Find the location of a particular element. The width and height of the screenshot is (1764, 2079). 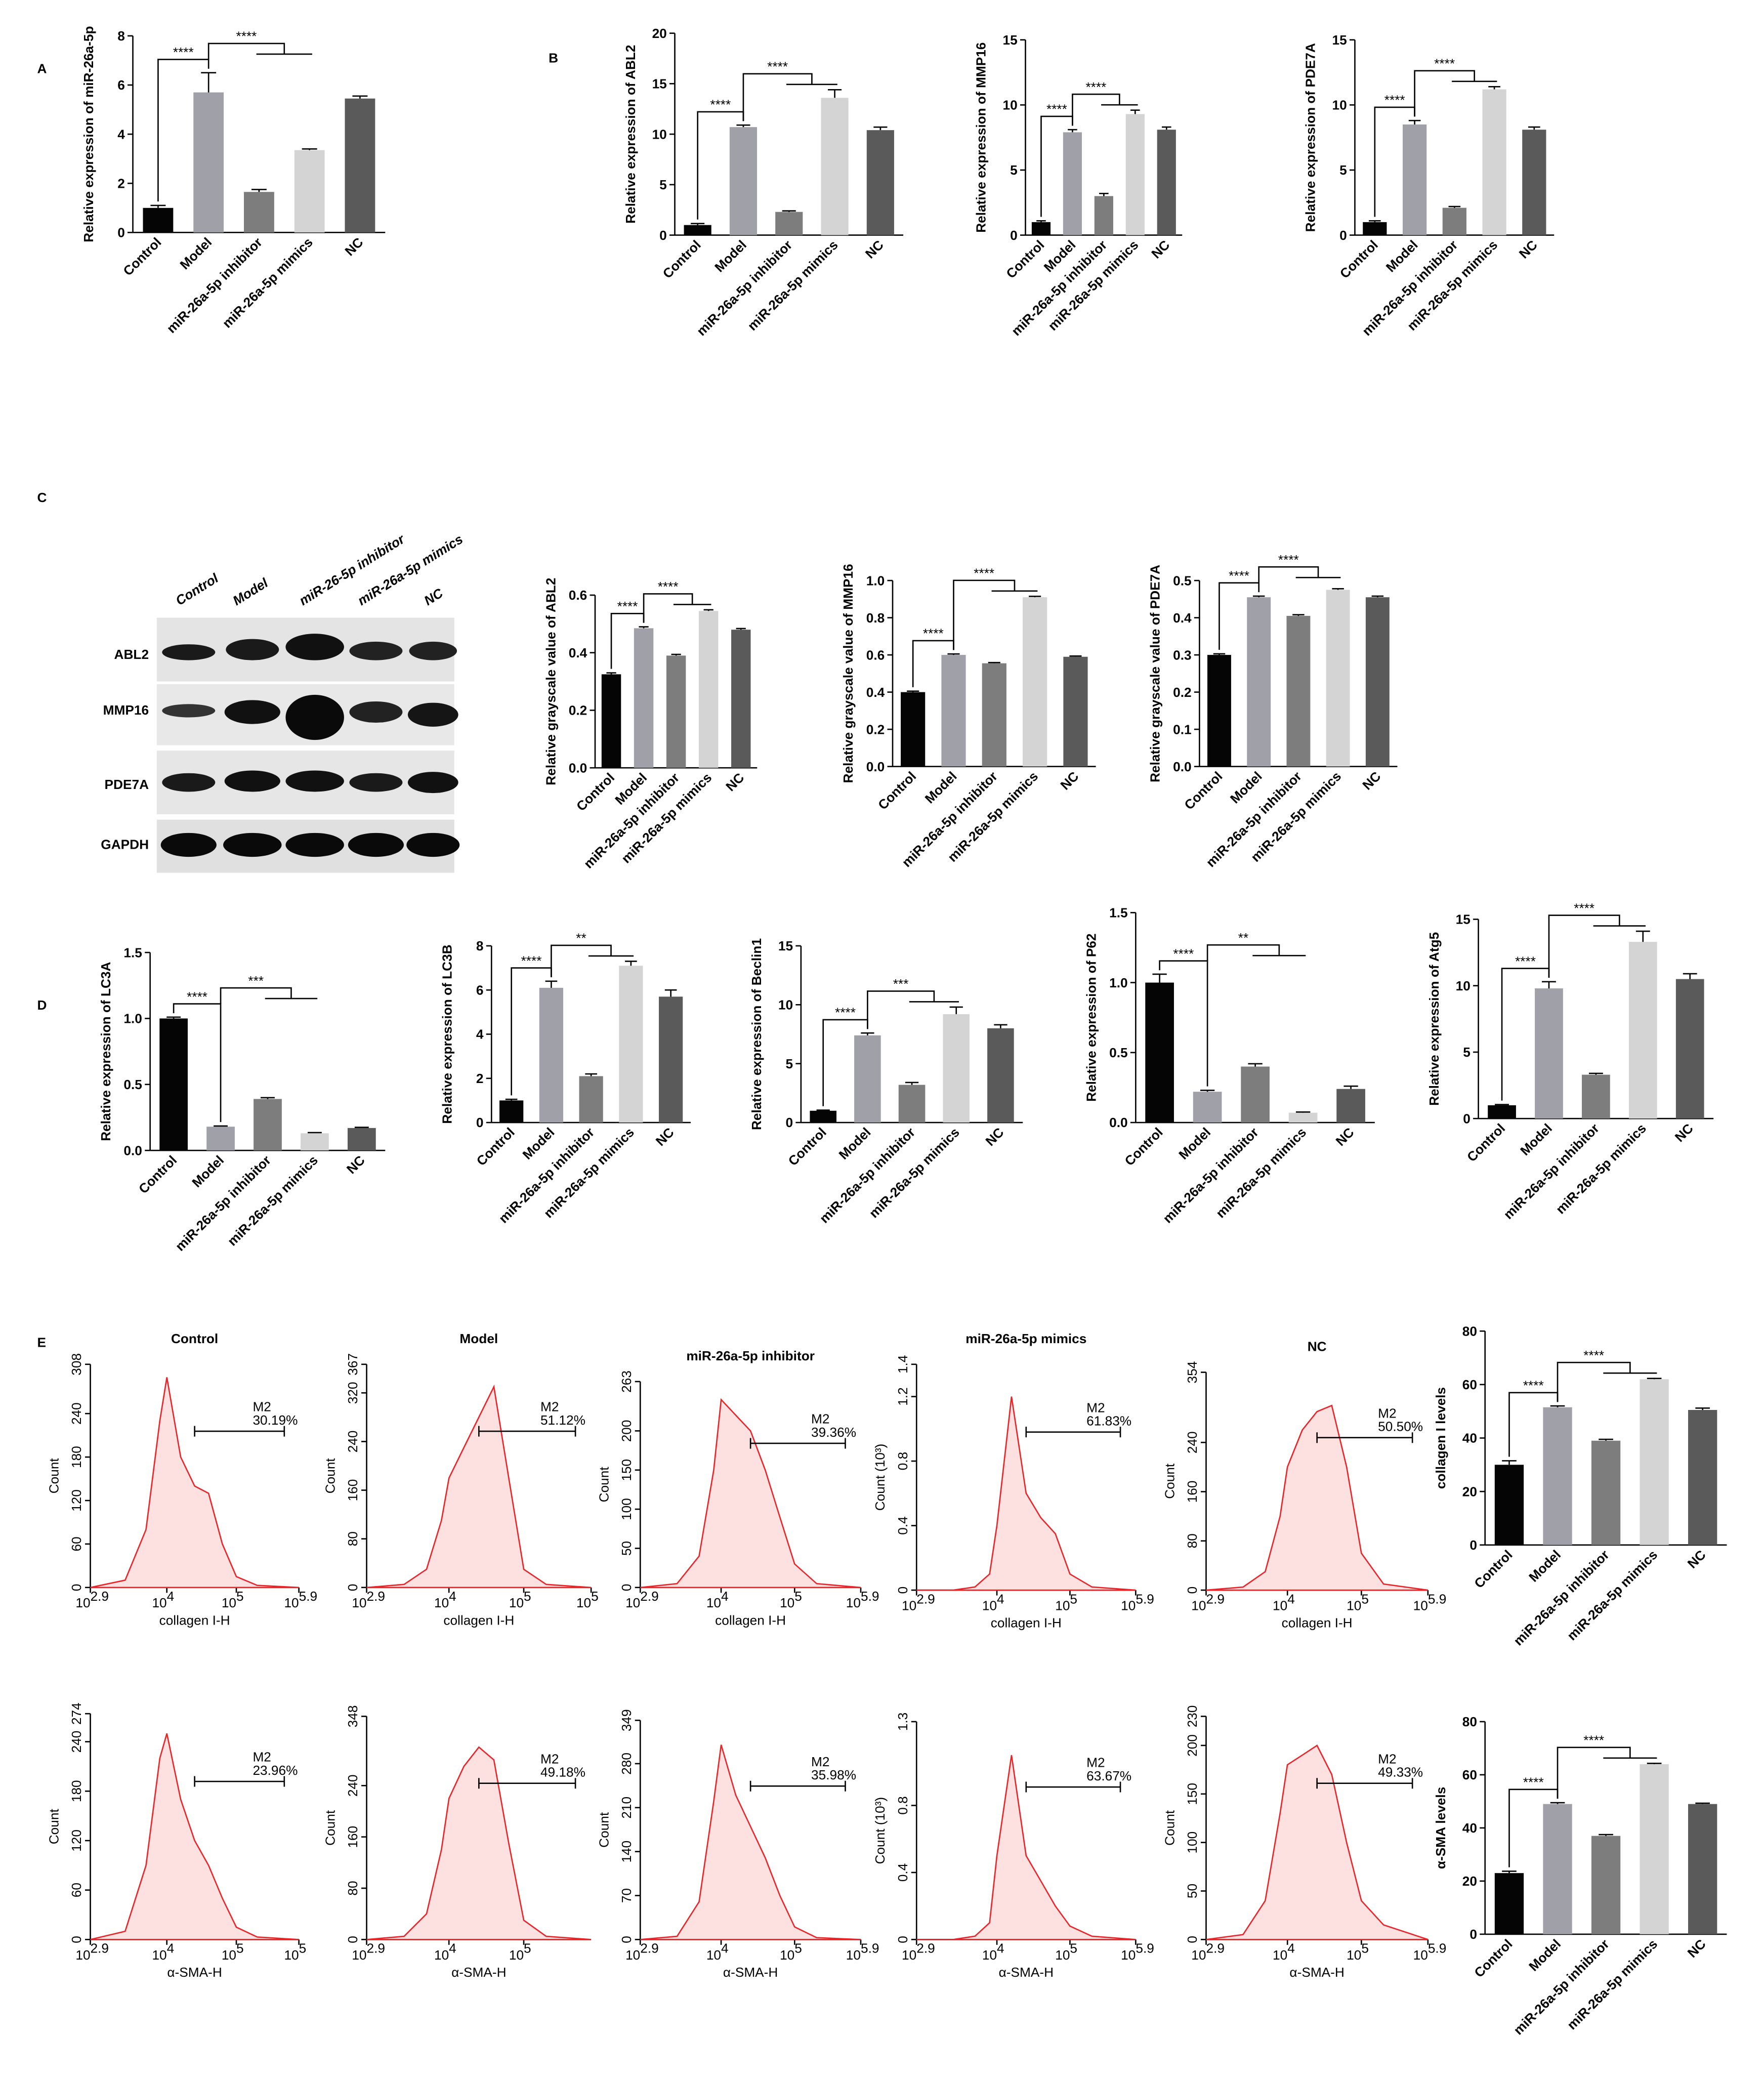

y-tick-label: 180 is located at coordinates (76, 1791).